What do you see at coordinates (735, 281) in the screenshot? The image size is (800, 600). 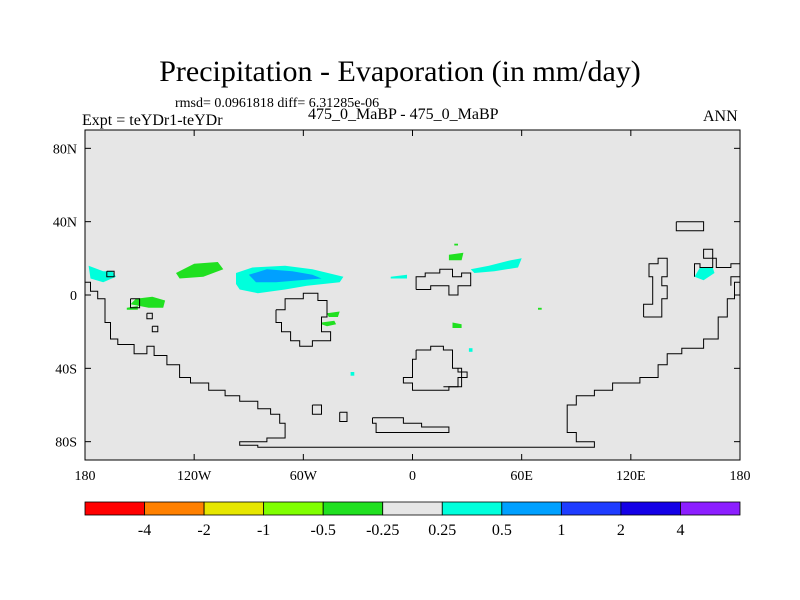 I see `coastline-continent-f` at bounding box center [735, 281].